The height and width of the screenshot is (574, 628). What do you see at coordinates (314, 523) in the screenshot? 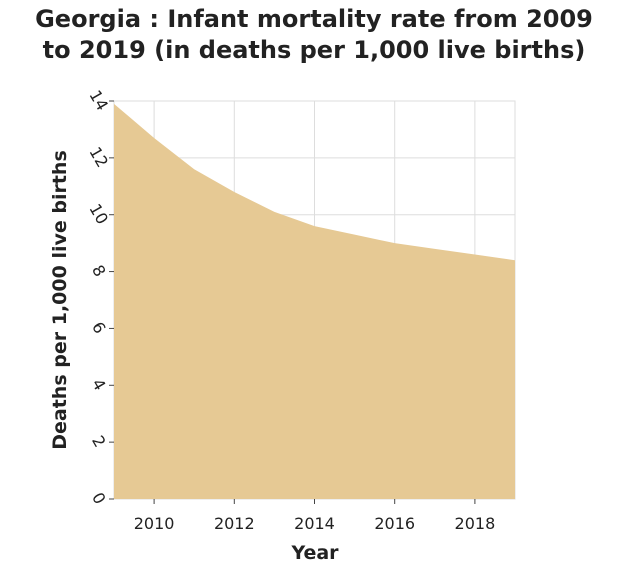
I see `x-tick-label-2014: 2014` at bounding box center [314, 523].